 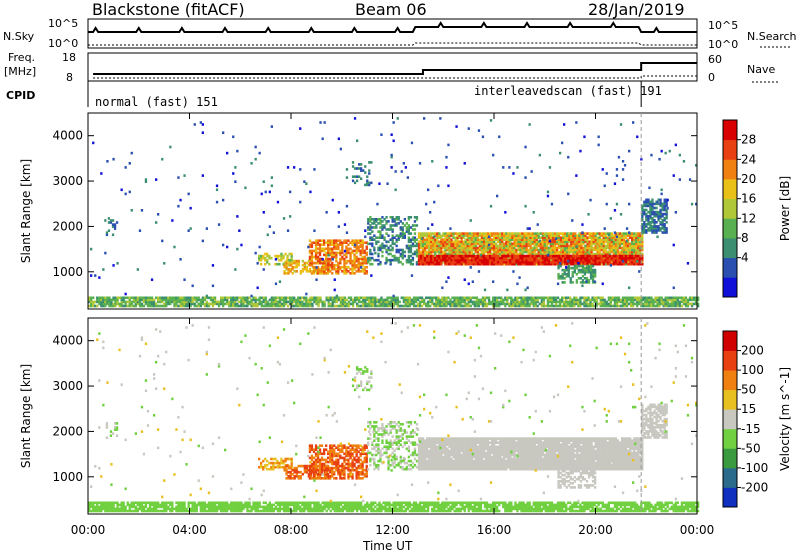 I want to click on plot-title-station: Blackstone (fitACF), so click(x=168, y=9).